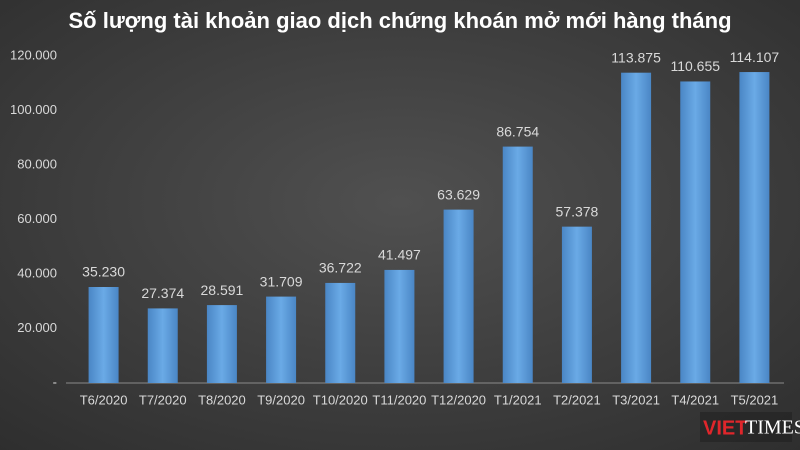 The image size is (800, 450). I want to click on data-label: 110.655, so click(695, 66).